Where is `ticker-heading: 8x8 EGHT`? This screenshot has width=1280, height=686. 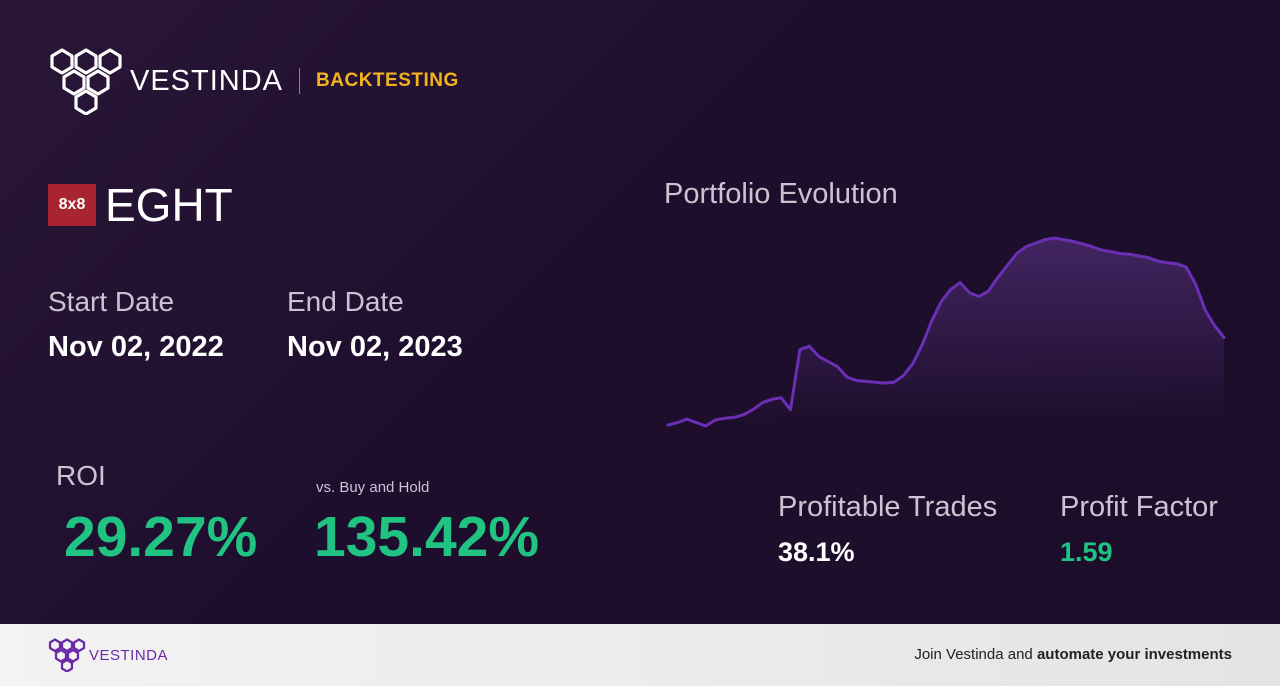 ticker-heading: 8x8 EGHT is located at coordinates (140, 205).